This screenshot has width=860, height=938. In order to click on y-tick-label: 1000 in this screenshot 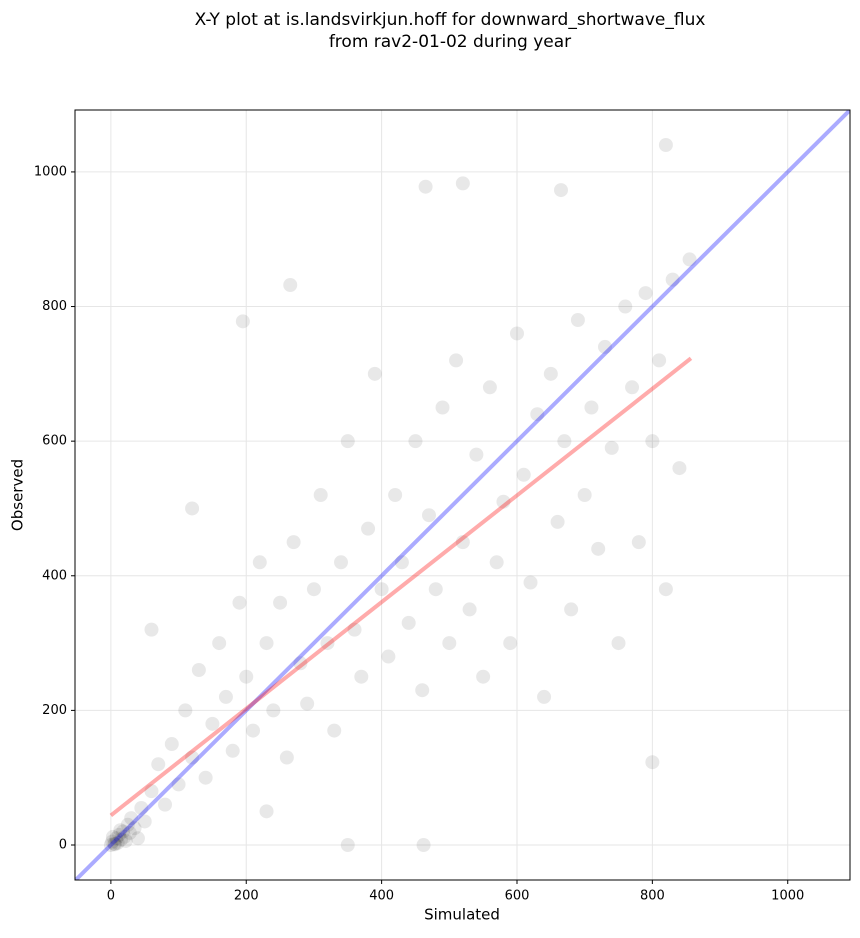, I will do `click(50, 171)`.